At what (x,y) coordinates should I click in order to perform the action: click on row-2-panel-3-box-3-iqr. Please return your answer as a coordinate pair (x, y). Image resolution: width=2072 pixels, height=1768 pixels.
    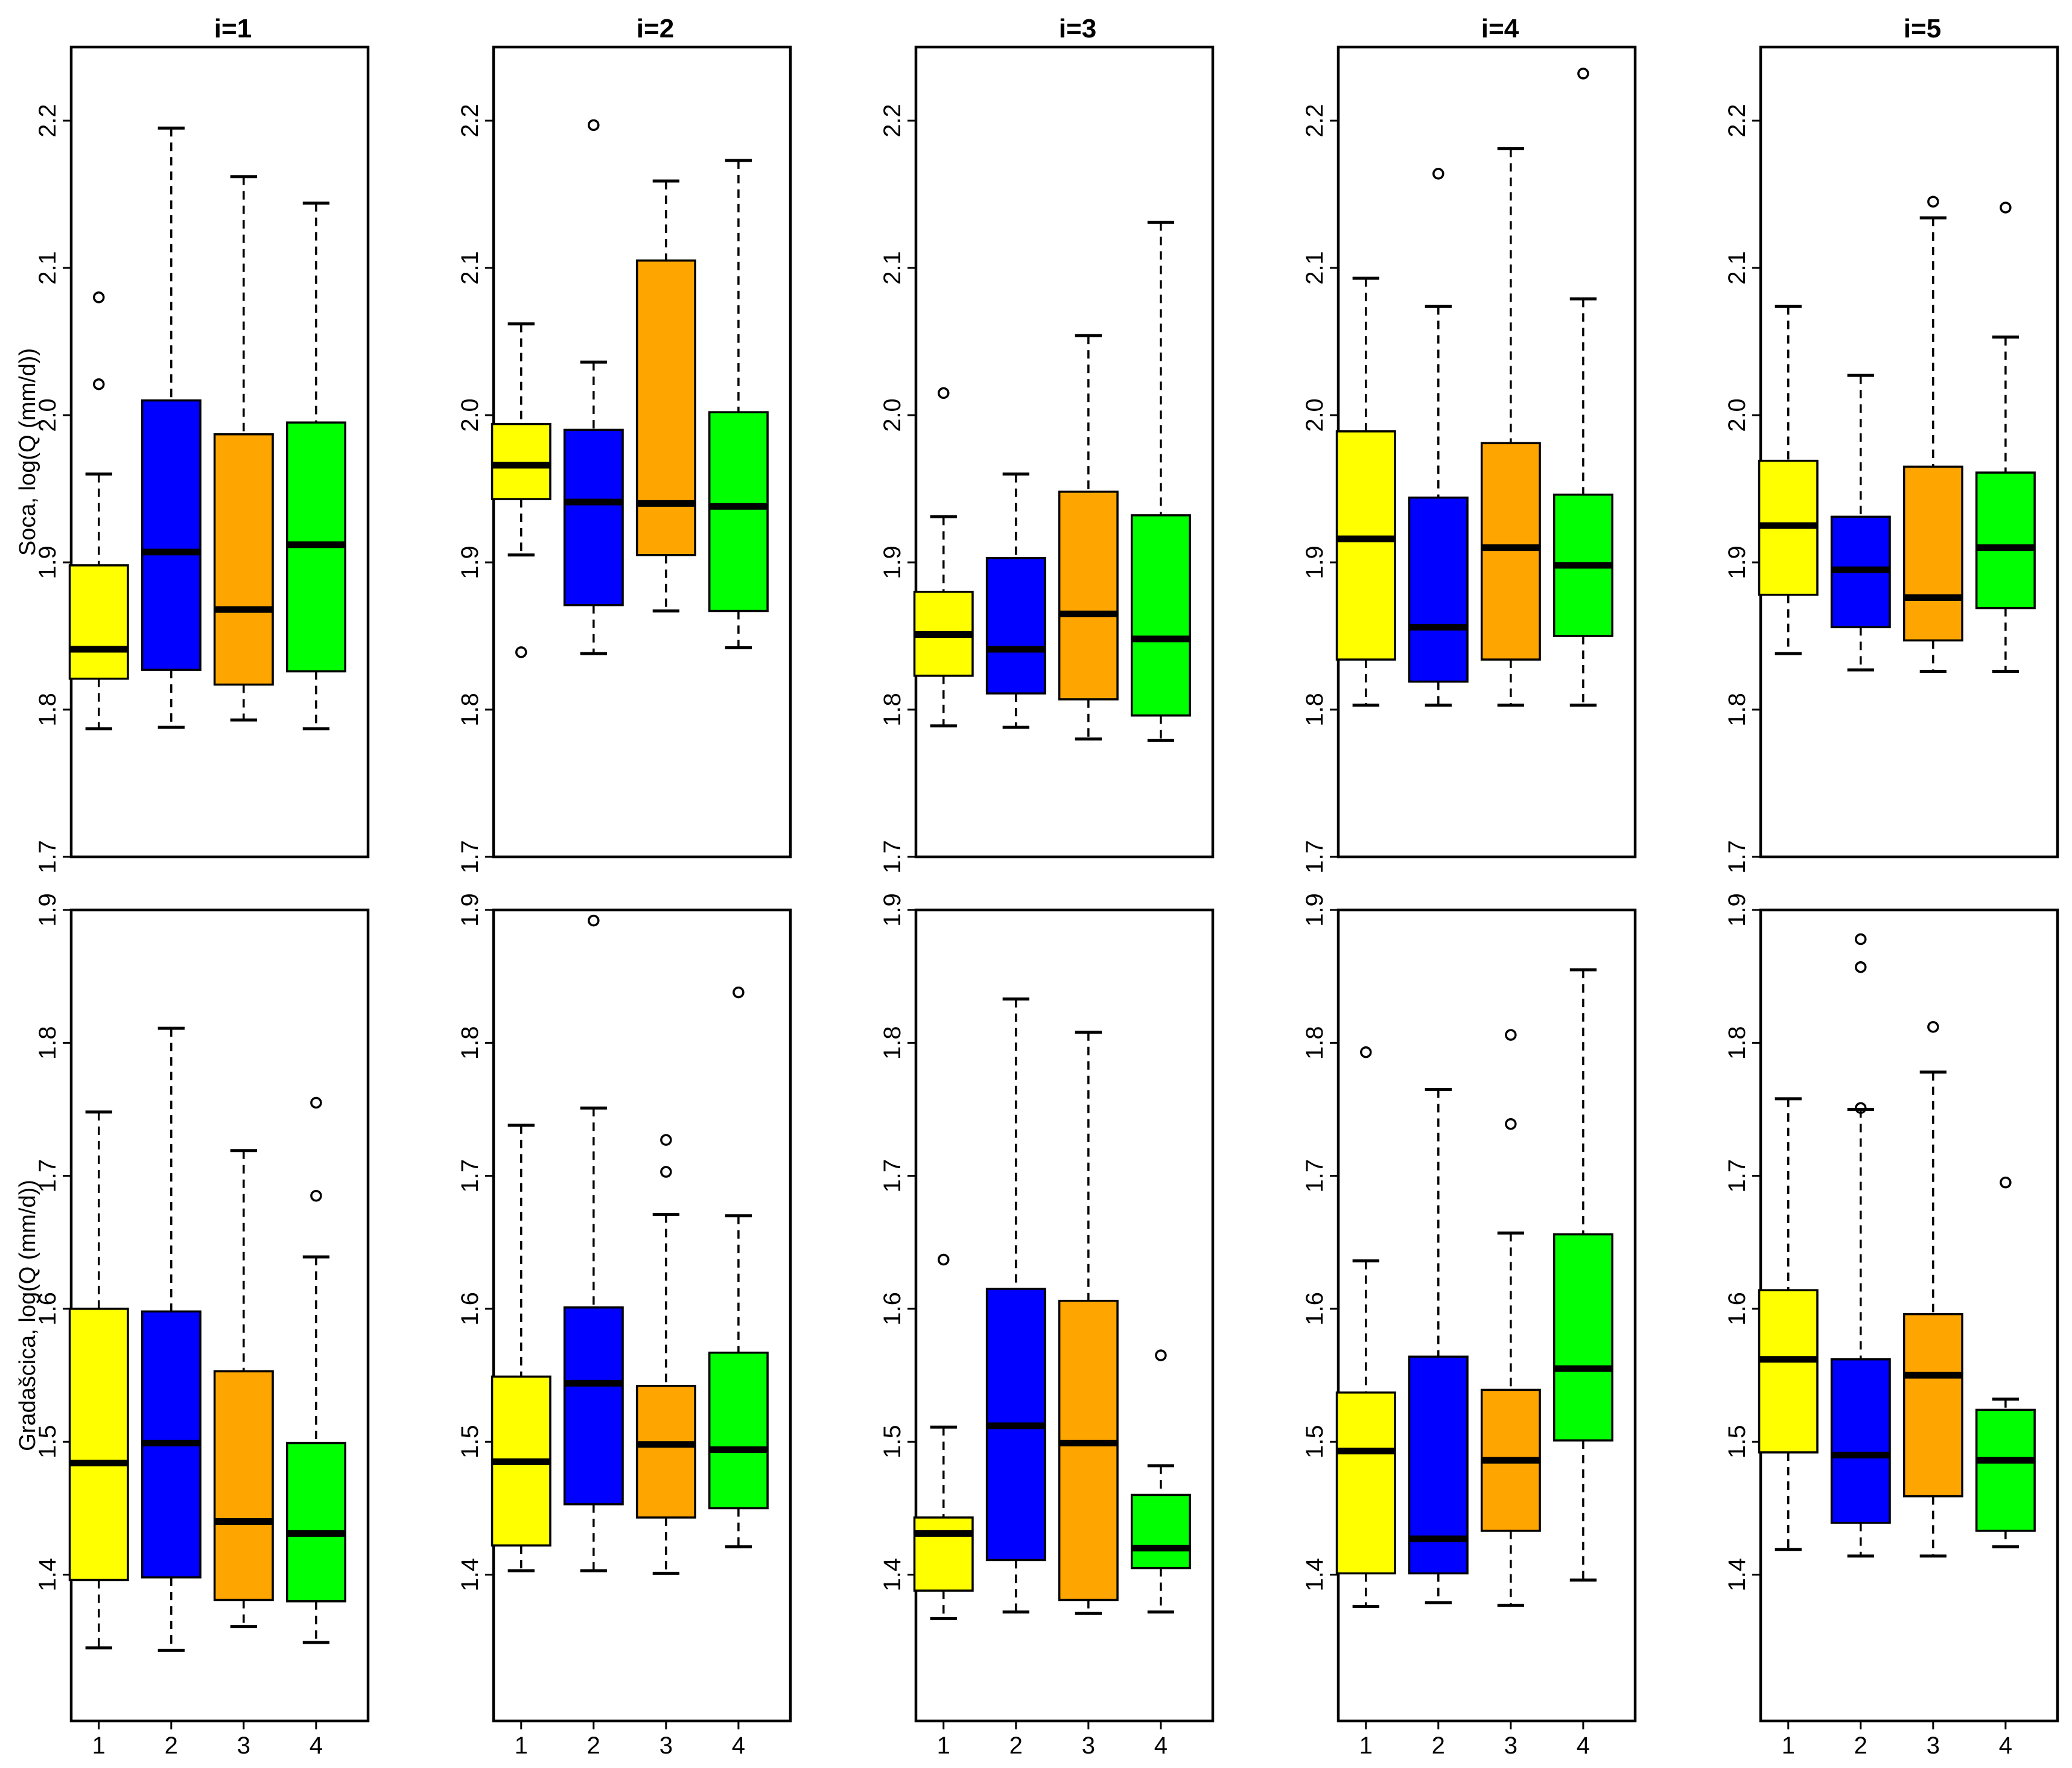
    Looking at the image, I should click on (1088, 1451).